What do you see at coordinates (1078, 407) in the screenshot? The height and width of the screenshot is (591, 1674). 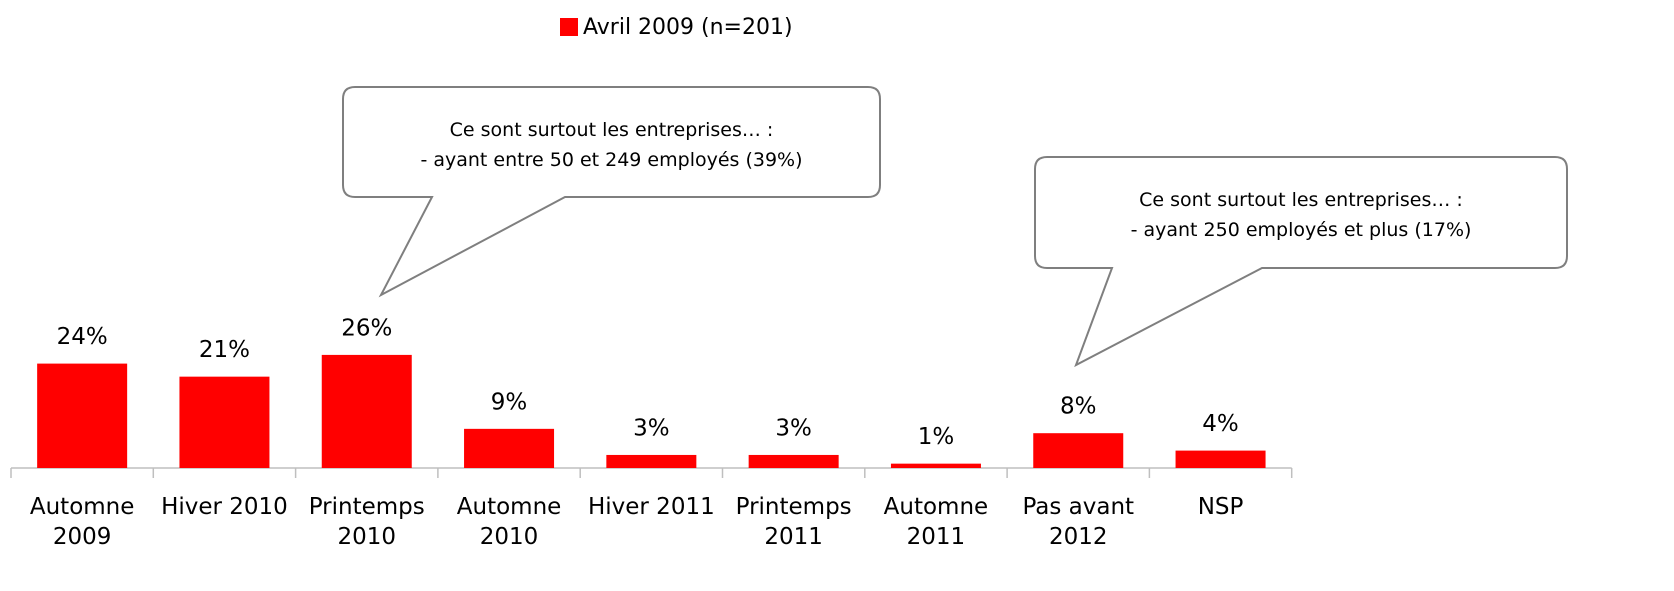 I see `value-label: 8%` at bounding box center [1078, 407].